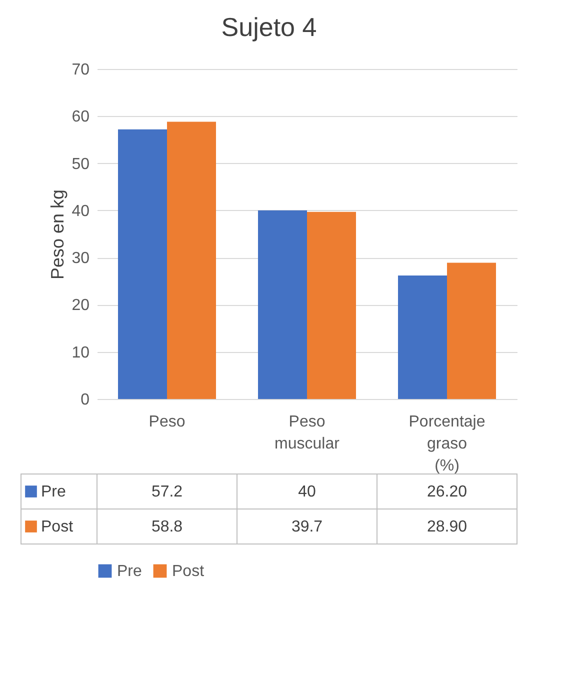 The width and height of the screenshot is (572, 698). Describe the element at coordinates (81, 353) in the screenshot. I see `y-tick-label: 10` at that location.